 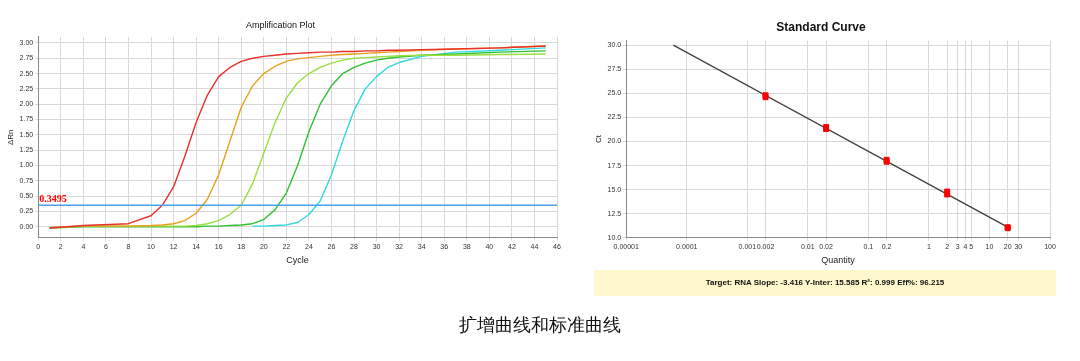 I want to click on text: Target: RNA Slope: -3.416 Y-Inter: 15.585 R²: 0.999 Eff%: 96.215, so click(x=825, y=283).